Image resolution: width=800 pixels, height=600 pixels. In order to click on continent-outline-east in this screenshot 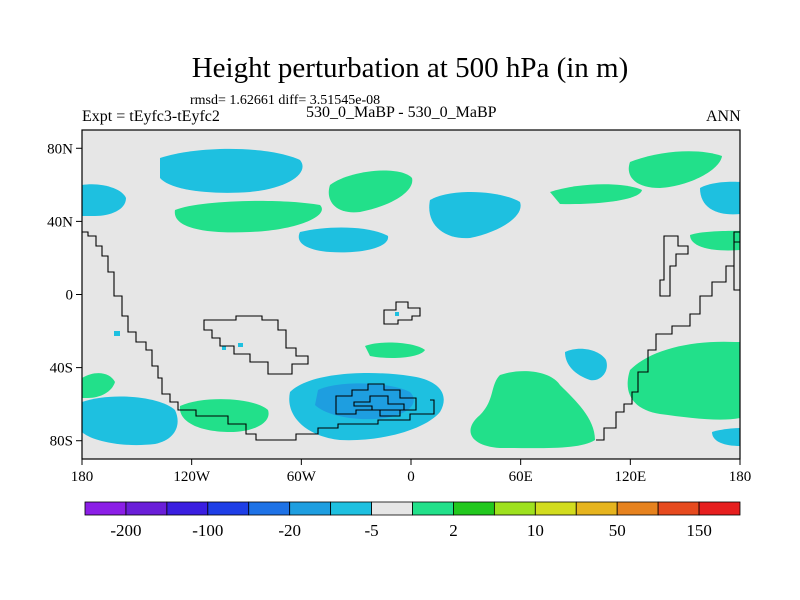, I will do `click(668, 336)`.